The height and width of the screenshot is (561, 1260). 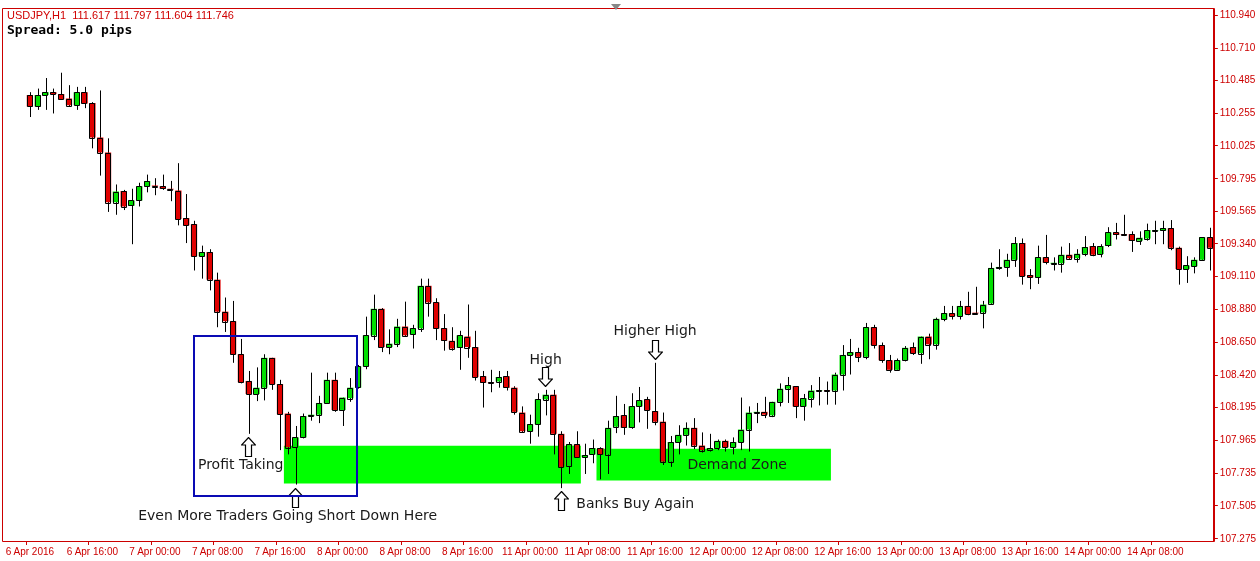 What do you see at coordinates (530, 551) in the screenshot?
I see `x-tick-label: 11 Apr 00:00` at bounding box center [530, 551].